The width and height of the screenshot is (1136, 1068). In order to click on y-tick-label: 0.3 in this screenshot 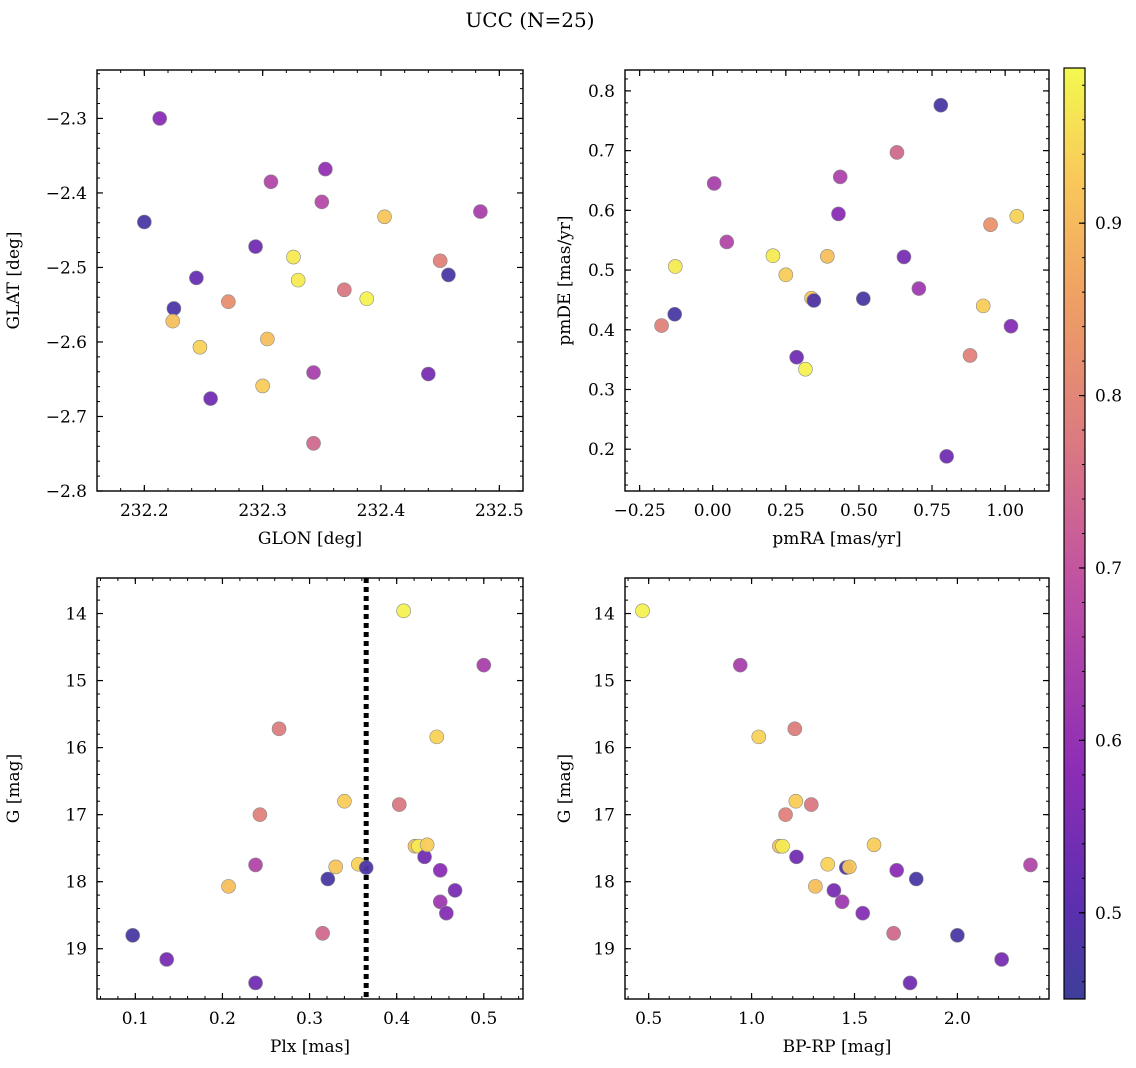, I will do `click(601, 390)`.